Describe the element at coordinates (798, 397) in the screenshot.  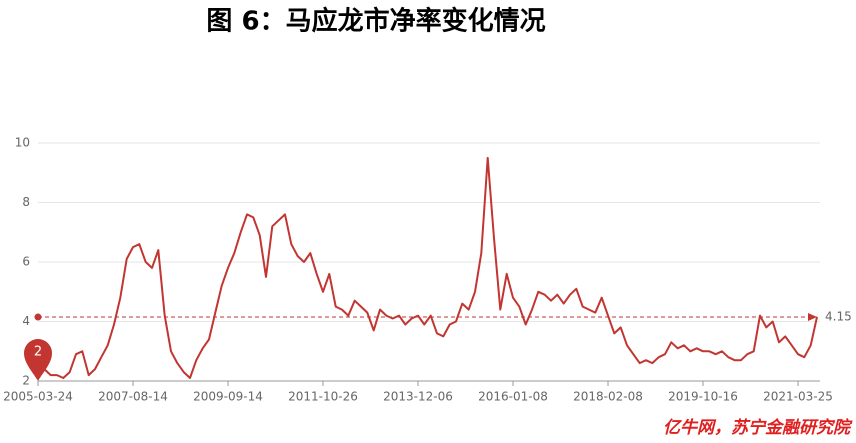
I see `x-tick-label: 2021-03-25` at that location.